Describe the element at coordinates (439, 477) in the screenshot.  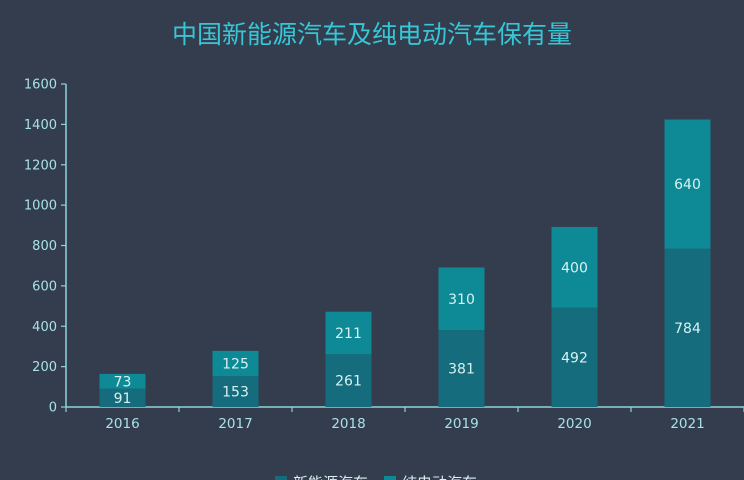
I see `legend-label: 纯电动汽车` at that location.